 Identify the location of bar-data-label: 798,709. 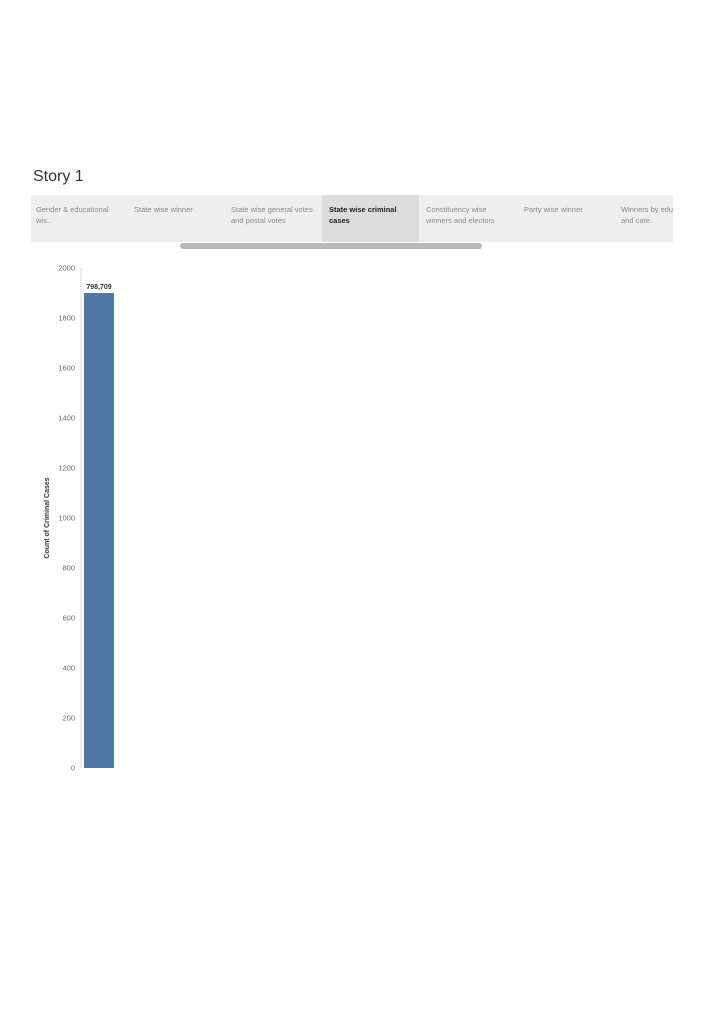
(98, 287).